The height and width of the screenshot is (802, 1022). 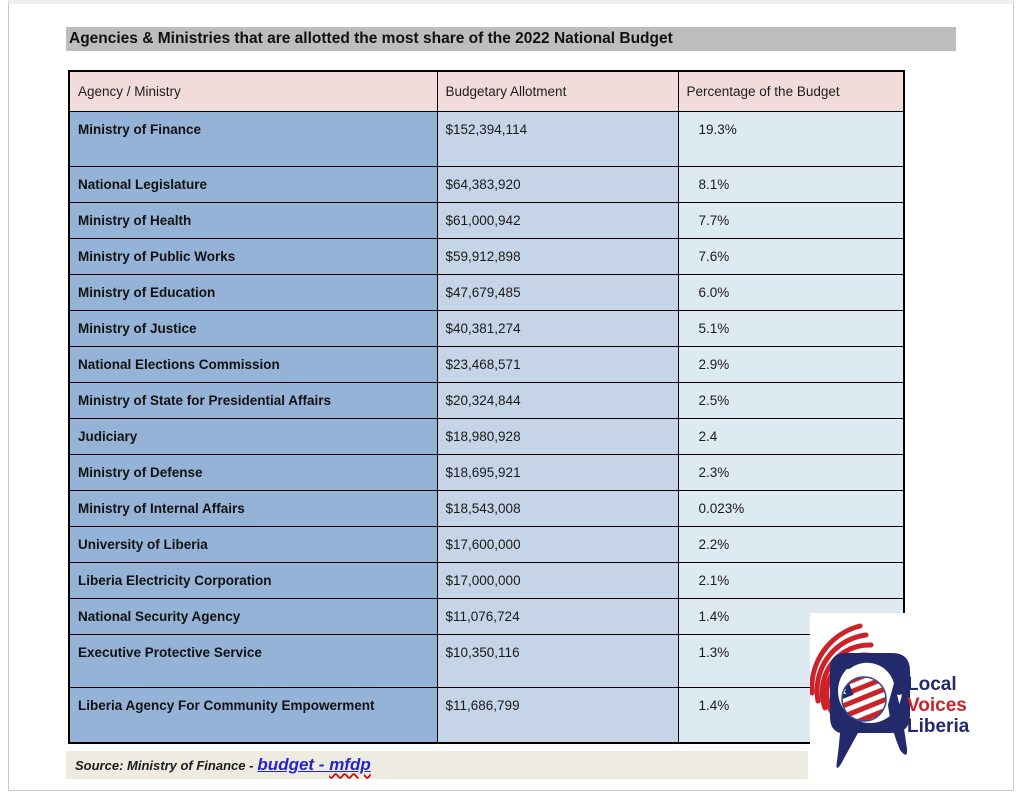 I want to click on local-voices-liberia-logo: ★ Local Voices Liberia, so click(x=892, y=695).